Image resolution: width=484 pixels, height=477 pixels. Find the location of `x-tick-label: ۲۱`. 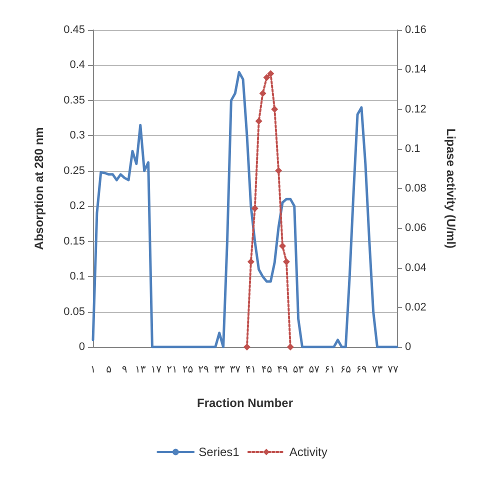

x-tick-label: ۲۱ is located at coordinates (172, 370).